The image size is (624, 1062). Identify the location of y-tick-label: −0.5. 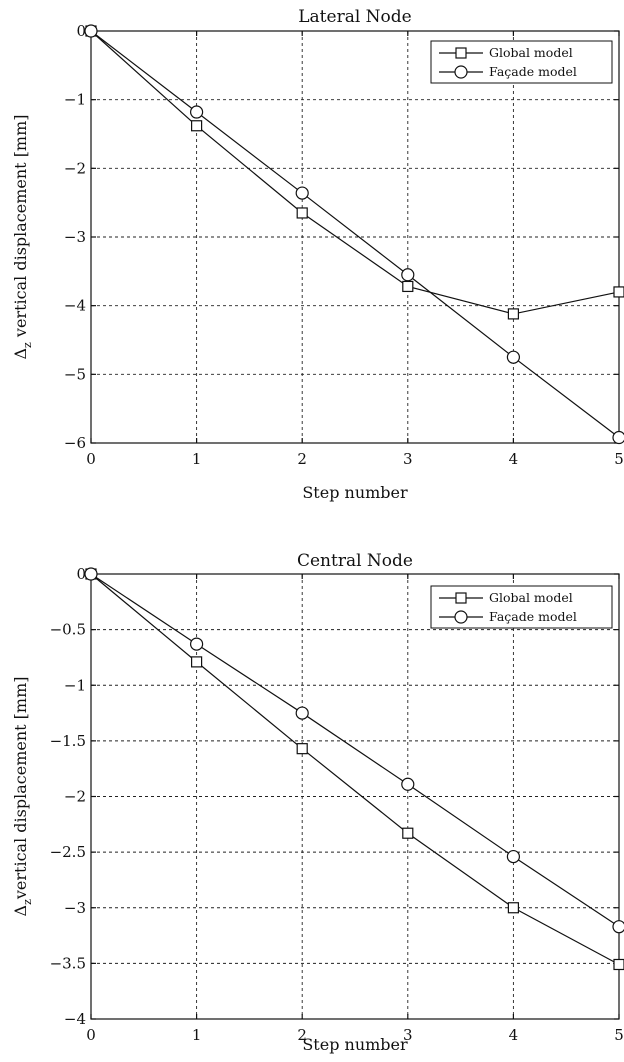
(68, 630).